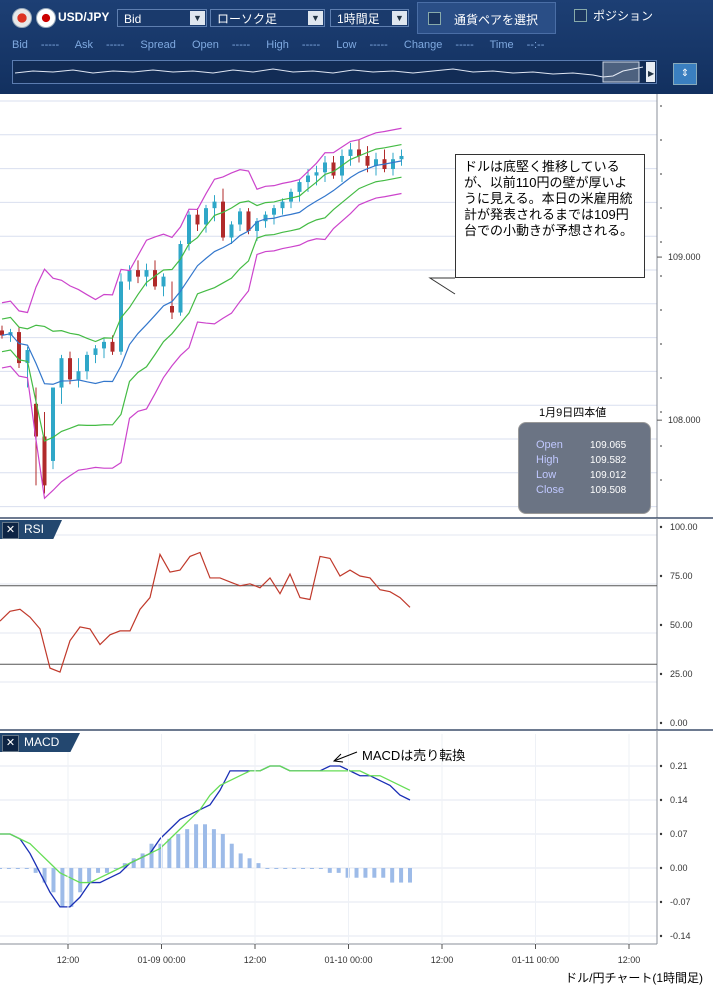 Image resolution: width=713 pixels, height=988 pixels. Describe the element at coordinates (247, 19) in the screenshot. I see `chart-type-value: ローソク足` at that location.